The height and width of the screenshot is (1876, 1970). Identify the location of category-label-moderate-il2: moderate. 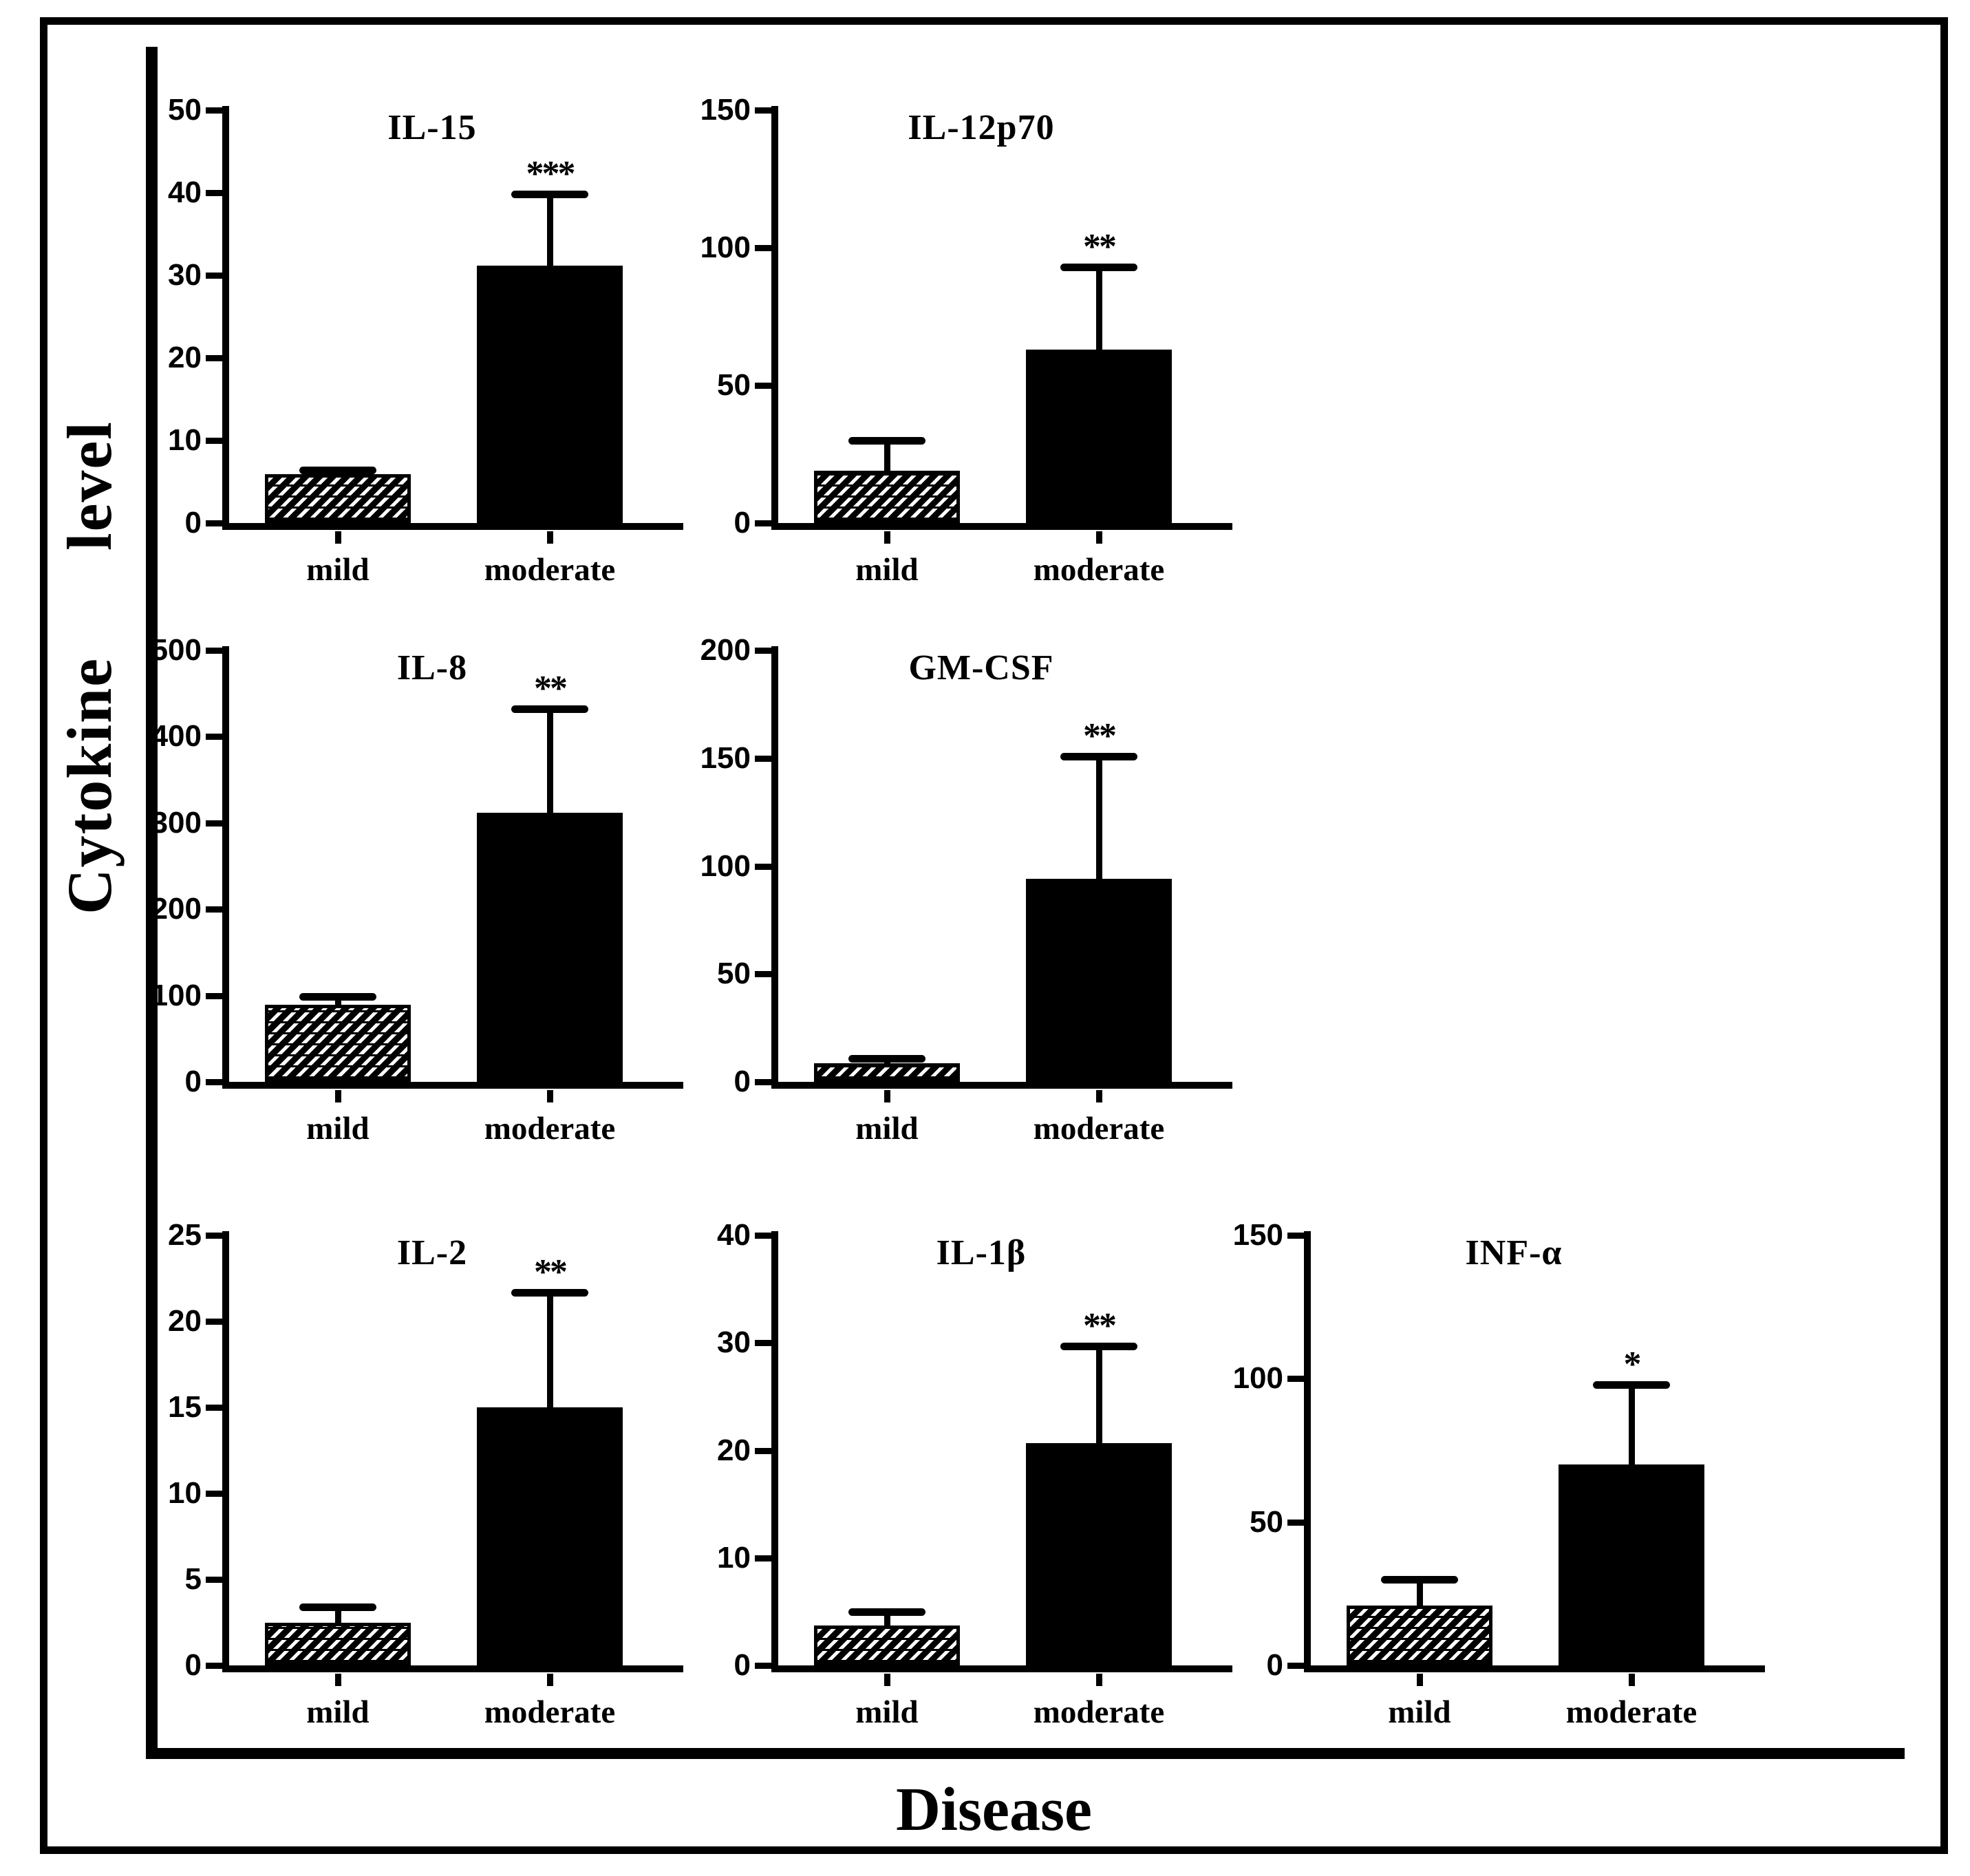
(550, 1712).